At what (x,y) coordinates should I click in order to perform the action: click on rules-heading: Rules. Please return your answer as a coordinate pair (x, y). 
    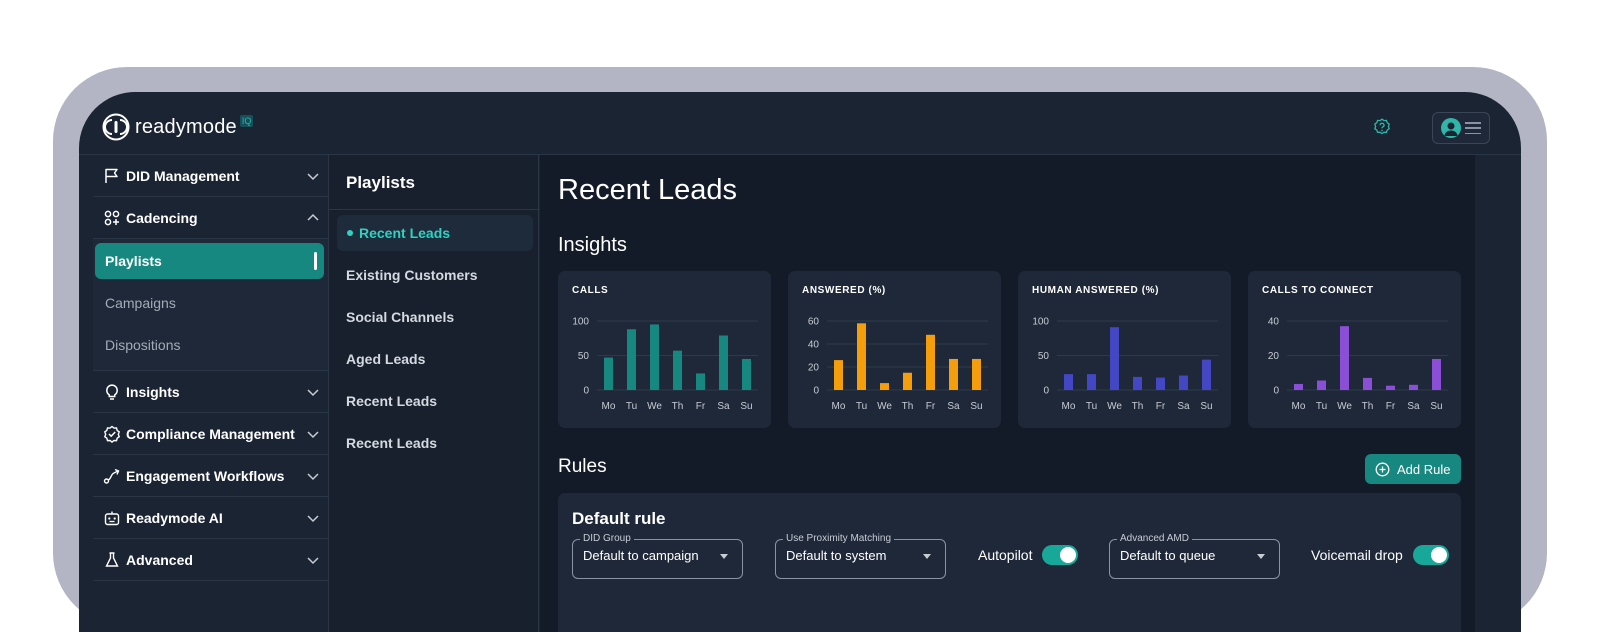
    Looking at the image, I should click on (582, 466).